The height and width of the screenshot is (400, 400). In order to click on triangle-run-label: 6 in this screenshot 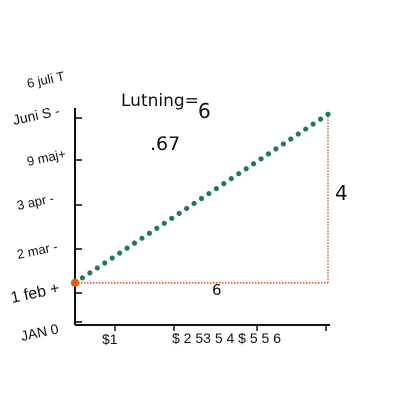, I will do `click(217, 290)`.